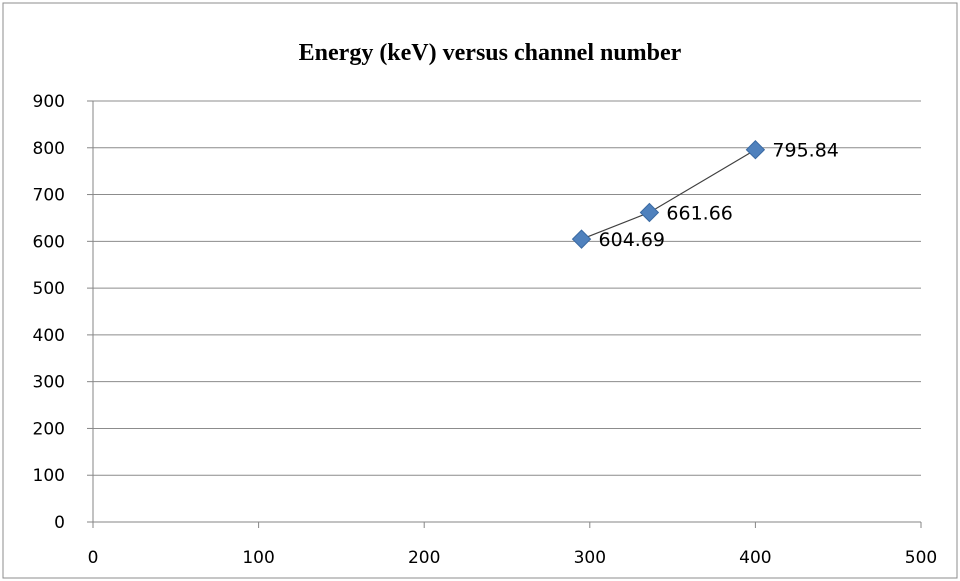  Describe the element at coordinates (590, 558) in the screenshot. I see `x-tick-label-300: 300` at that location.